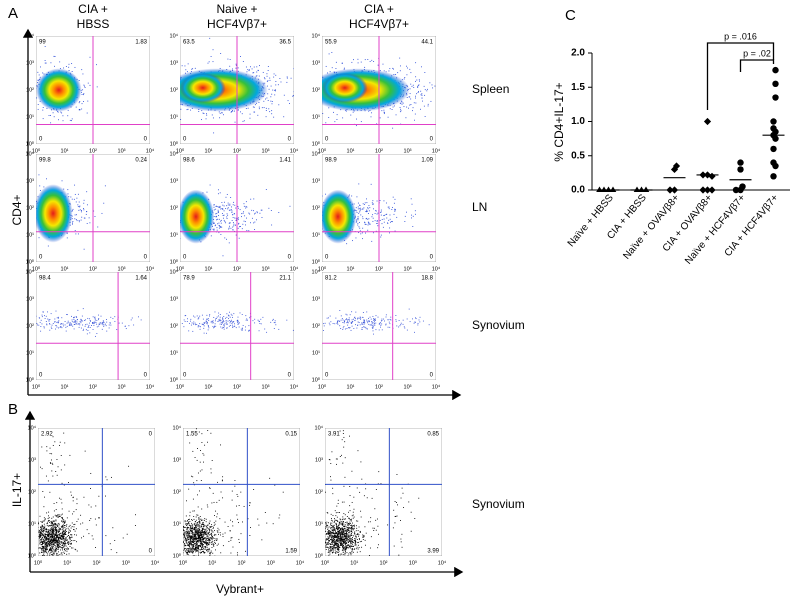 The width and height of the screenshot is (800, 605). I want to click on column-header: CIA +, so click(93, 9).